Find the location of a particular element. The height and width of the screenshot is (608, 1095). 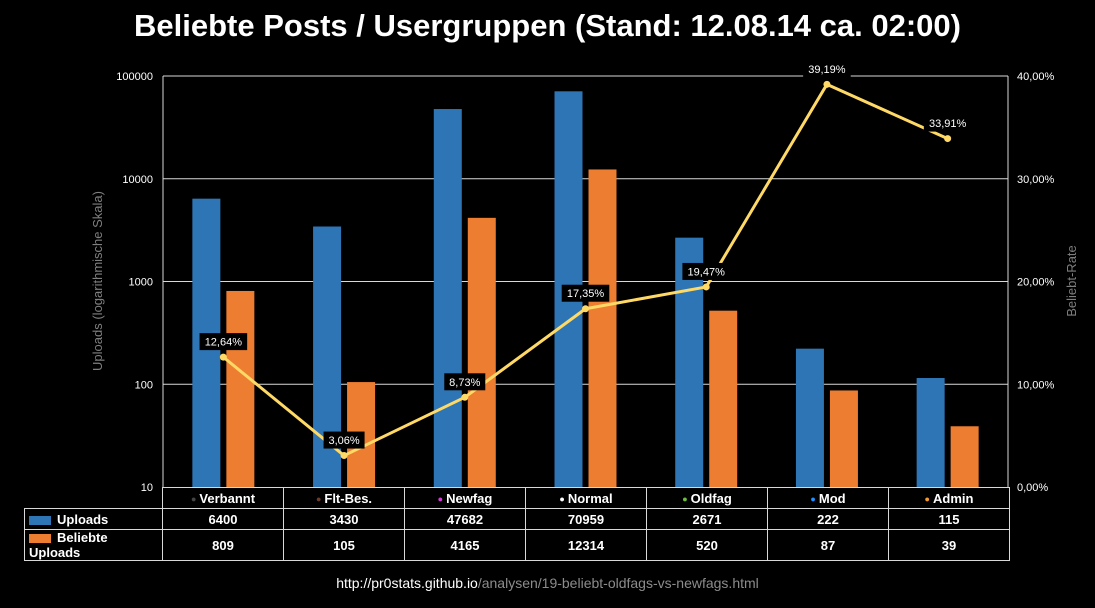

table-cell: 115 is located at coordinates (949, 519).